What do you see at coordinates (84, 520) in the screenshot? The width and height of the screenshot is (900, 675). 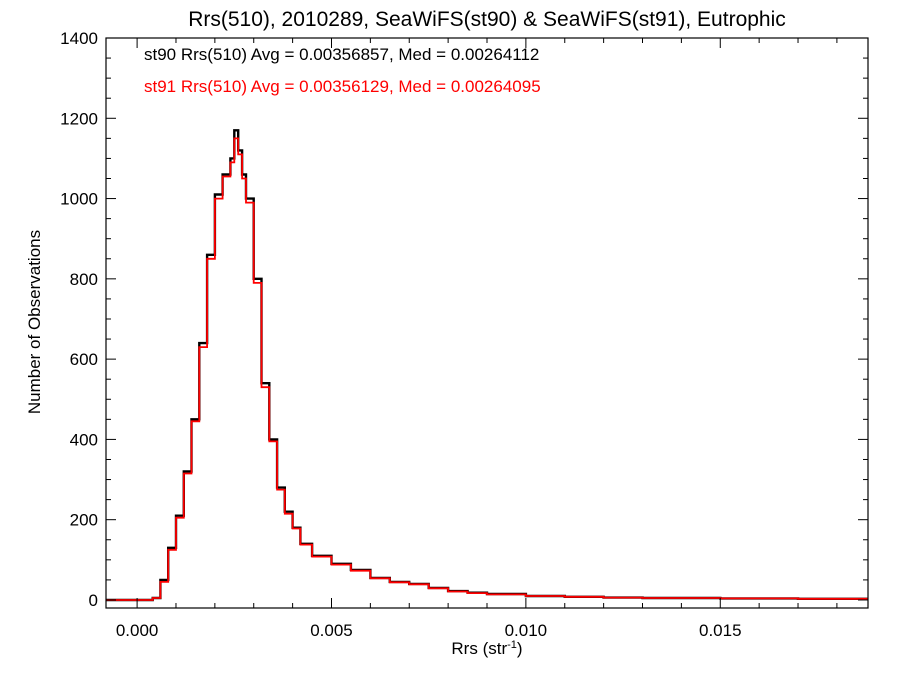 I see `y-tick-label: 200` at bounding box center [84, 520].